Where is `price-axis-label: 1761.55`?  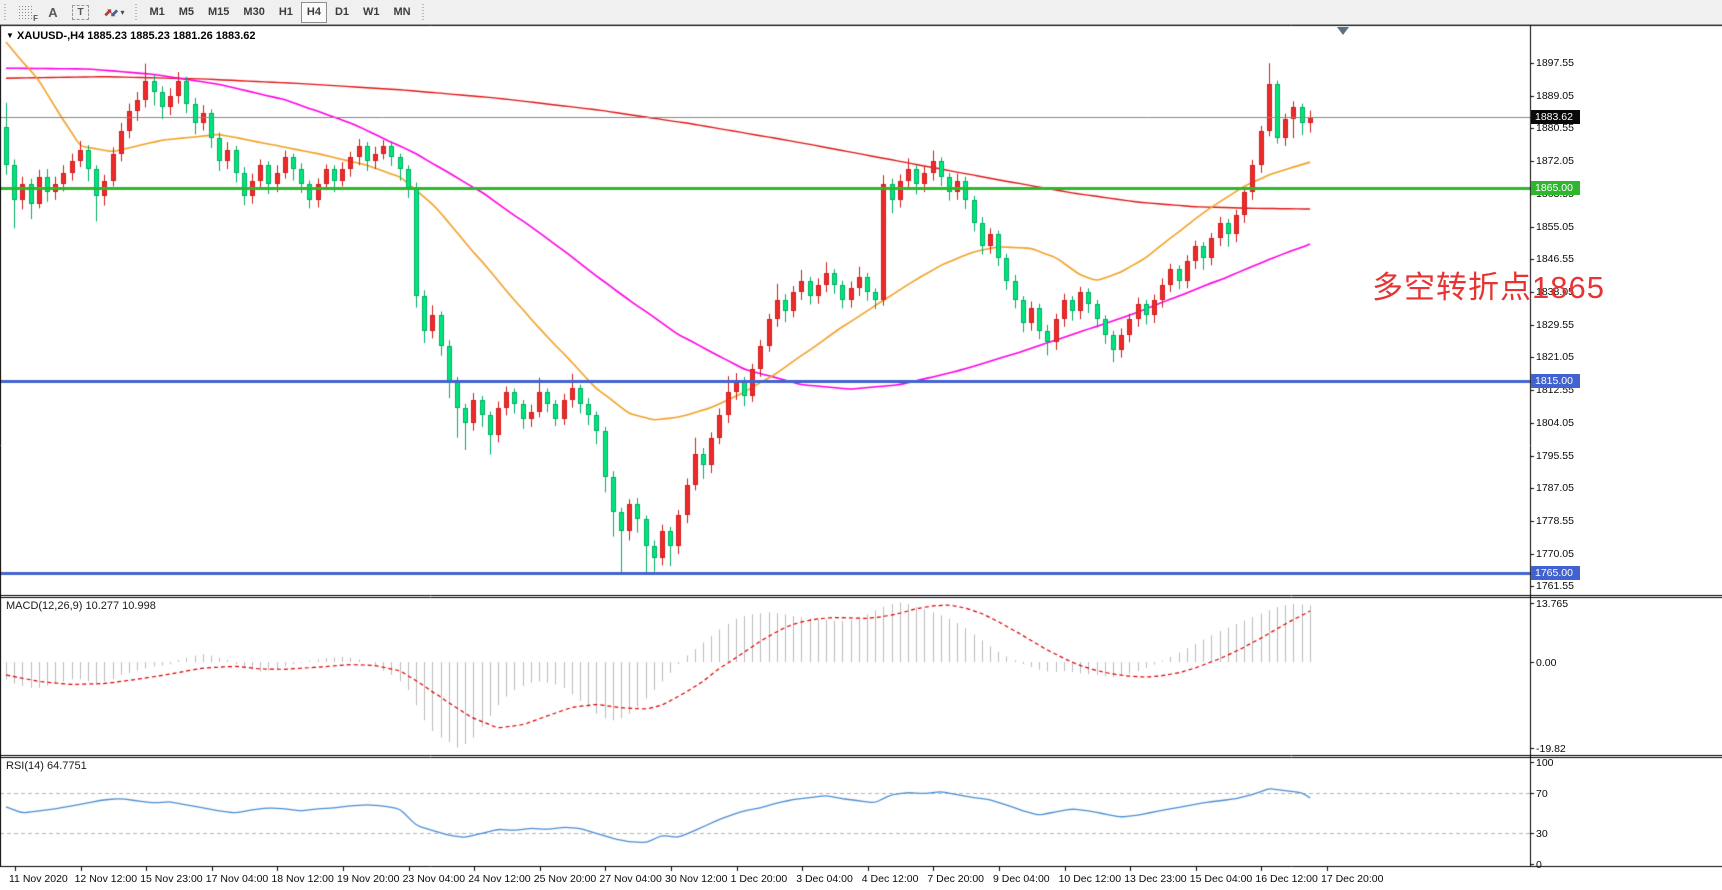
price-axis-label: 1761.55 is located at coordinates (1555, 586).